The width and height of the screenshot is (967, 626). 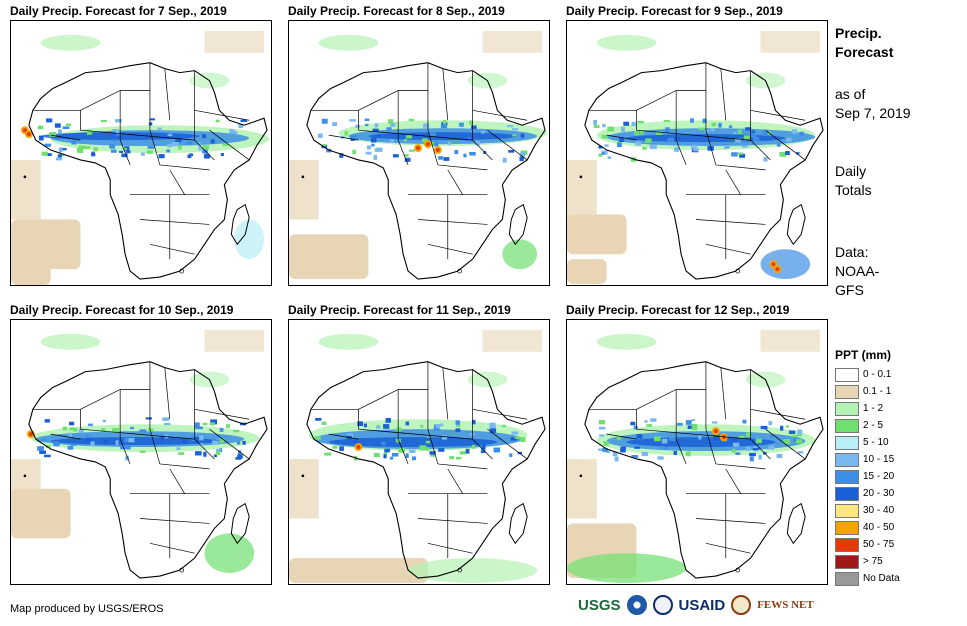 What do you see at coordinates (873, 104) in the screenshot?
I see `side-asof: as of Sep 7, 2019` at bounding box center [873, 104].